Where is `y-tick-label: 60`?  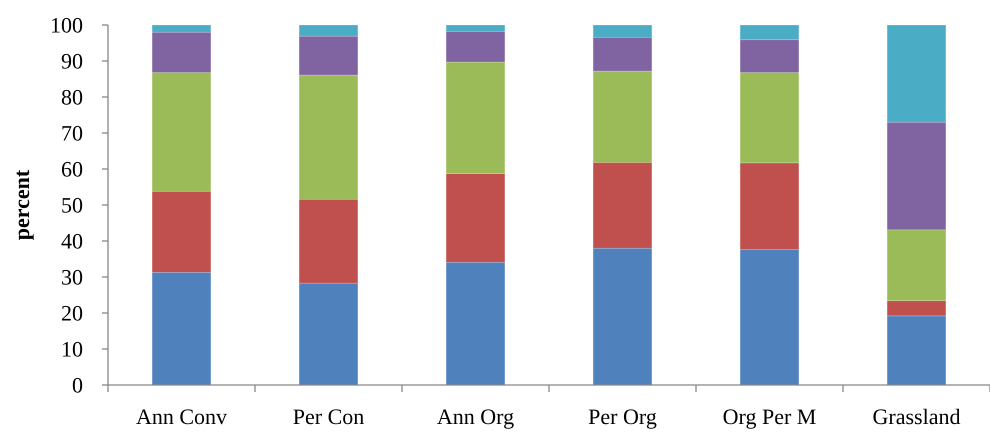
y-tick-label: 60 is located at coordinates (72, 169).